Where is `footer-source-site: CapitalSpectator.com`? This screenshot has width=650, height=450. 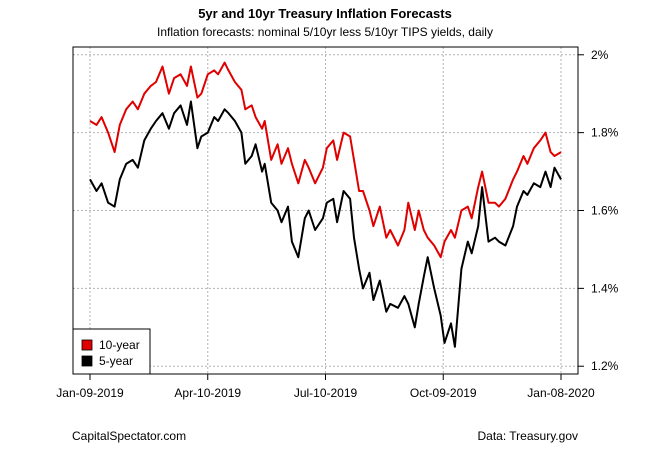 footer-source-site: CapitalSpectator.com is located at coordinates (129, 436).